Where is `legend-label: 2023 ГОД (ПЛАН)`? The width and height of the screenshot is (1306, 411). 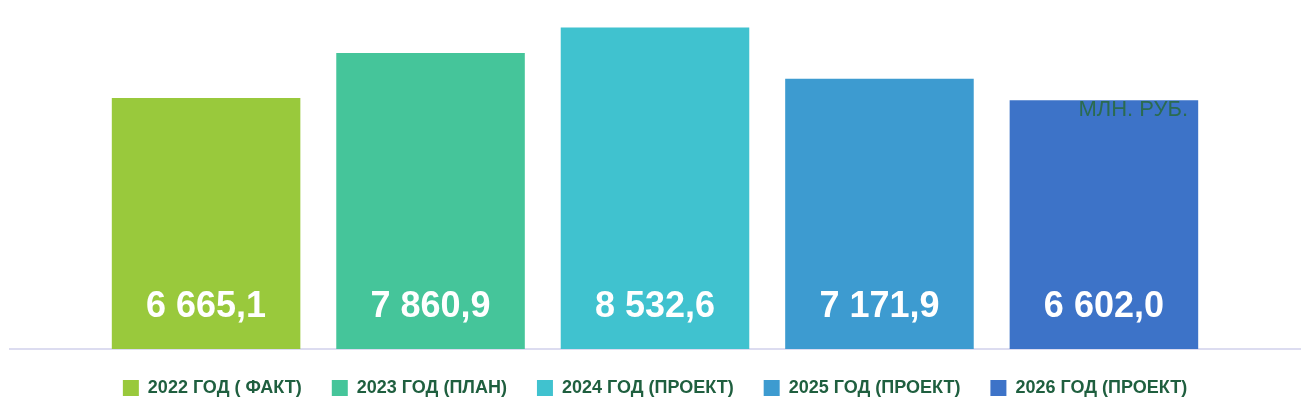
legend-label: 2023 ГОД (ПЛАН) is located at coordinates (431, 386).